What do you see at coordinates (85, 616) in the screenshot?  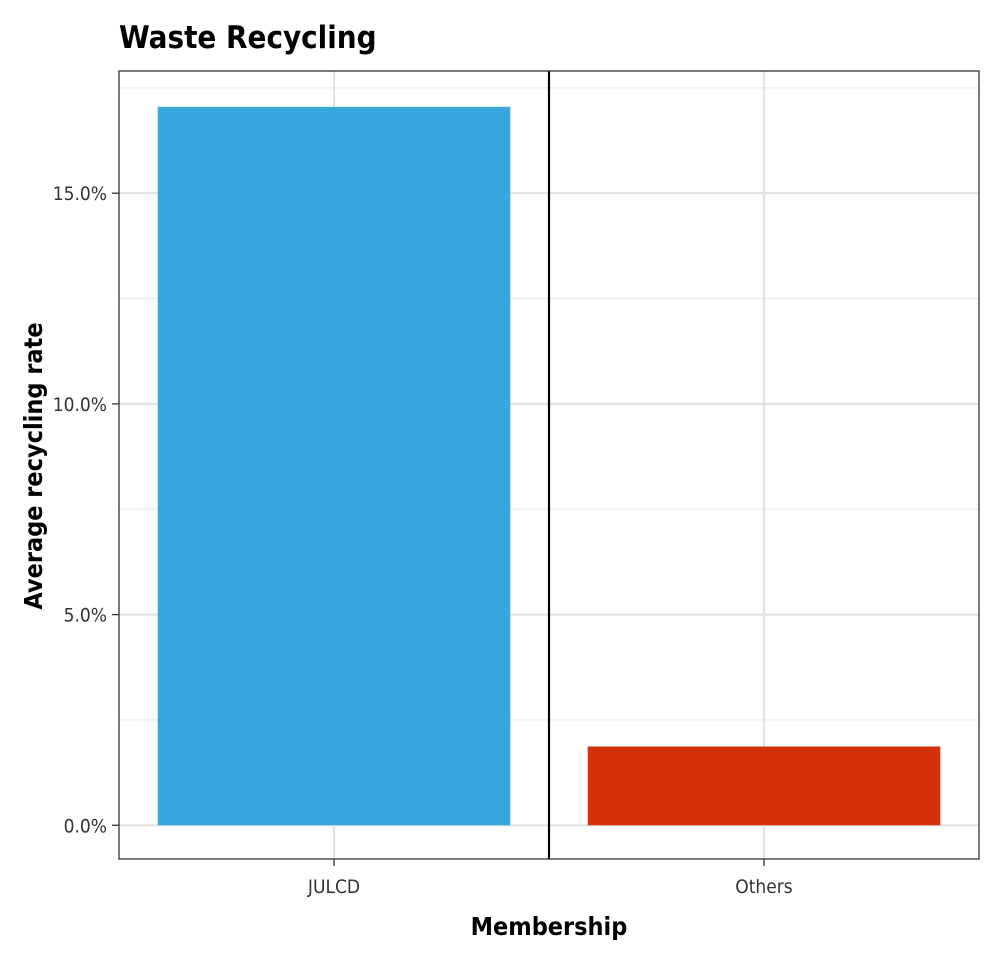 I see `y-tick-label: 5.0%` at bounding box center [85, 616].